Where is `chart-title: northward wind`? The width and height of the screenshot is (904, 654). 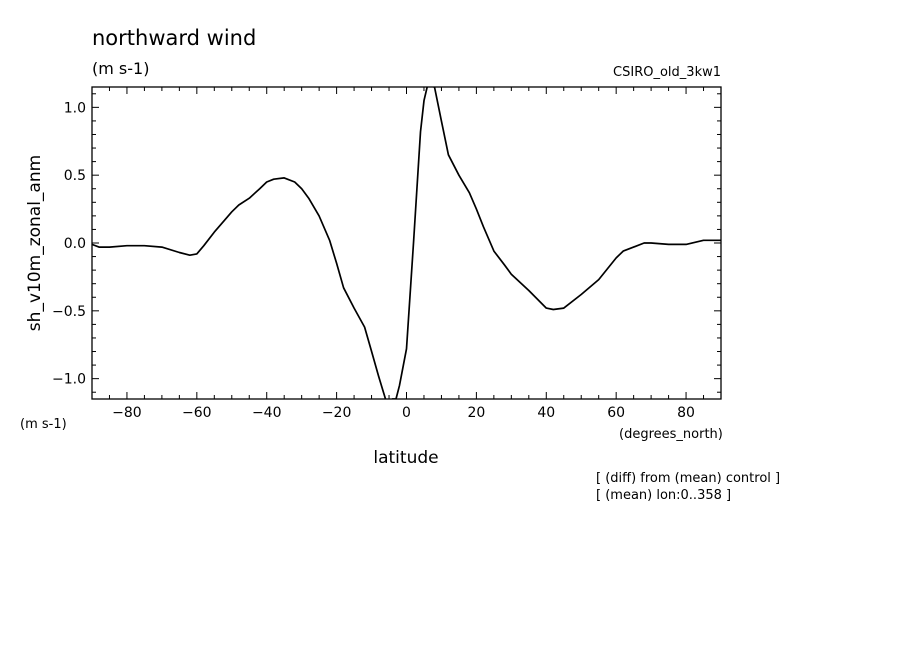
chart-title: northward wind is located at coordinates (174, 38).